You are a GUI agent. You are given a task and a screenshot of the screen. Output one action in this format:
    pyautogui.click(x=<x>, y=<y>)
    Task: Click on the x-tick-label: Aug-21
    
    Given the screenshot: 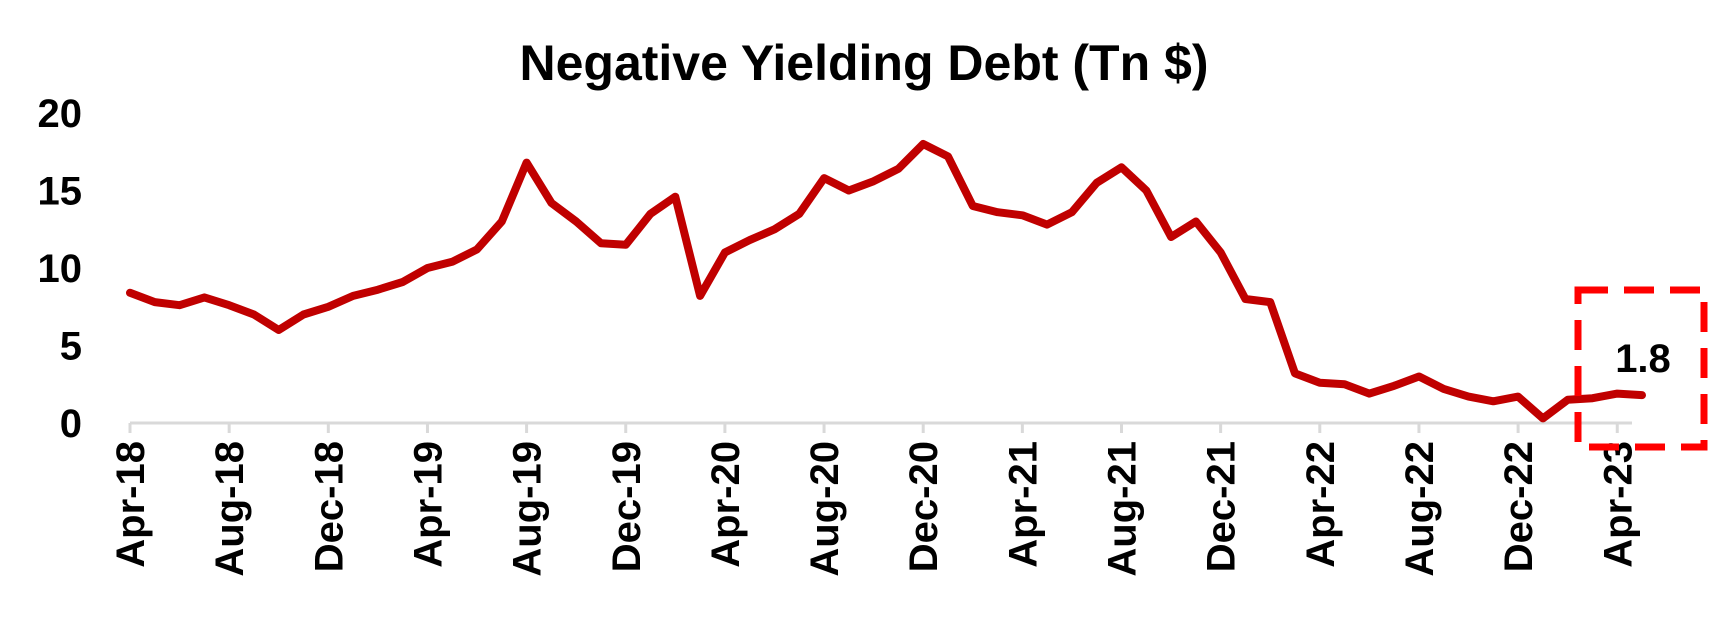 What is the action you would take?
    pyautogui.click(x=1123, y=509)
    